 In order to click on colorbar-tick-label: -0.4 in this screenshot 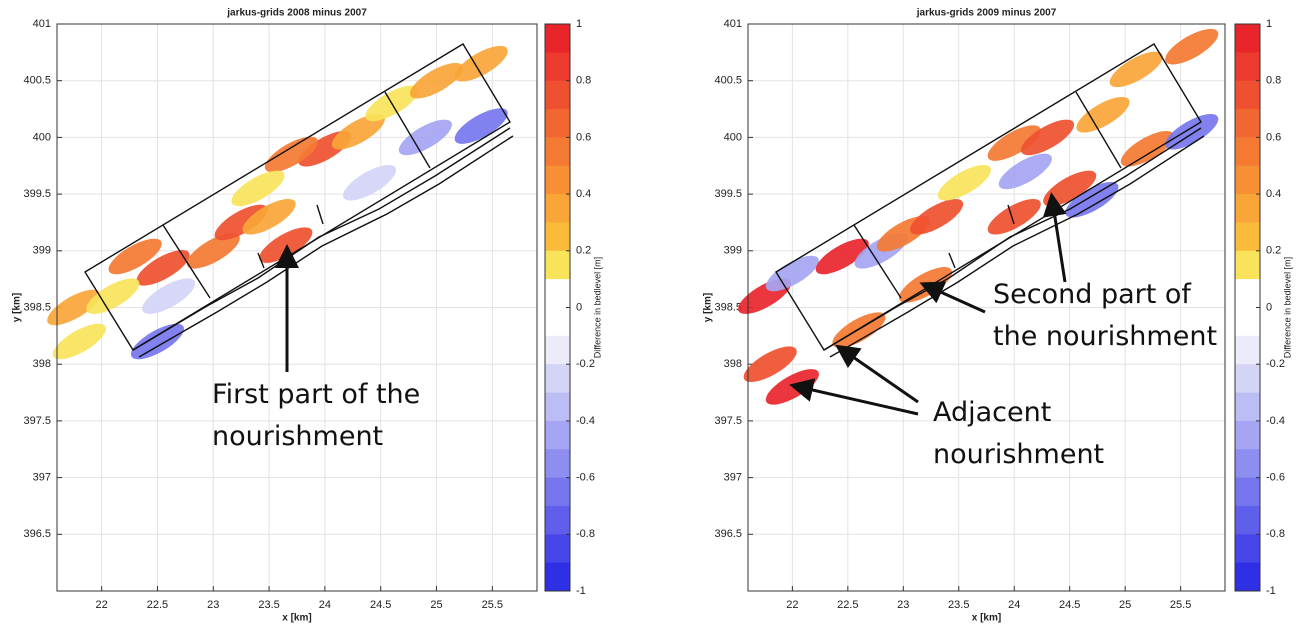, I will do `click(585, 421)`.